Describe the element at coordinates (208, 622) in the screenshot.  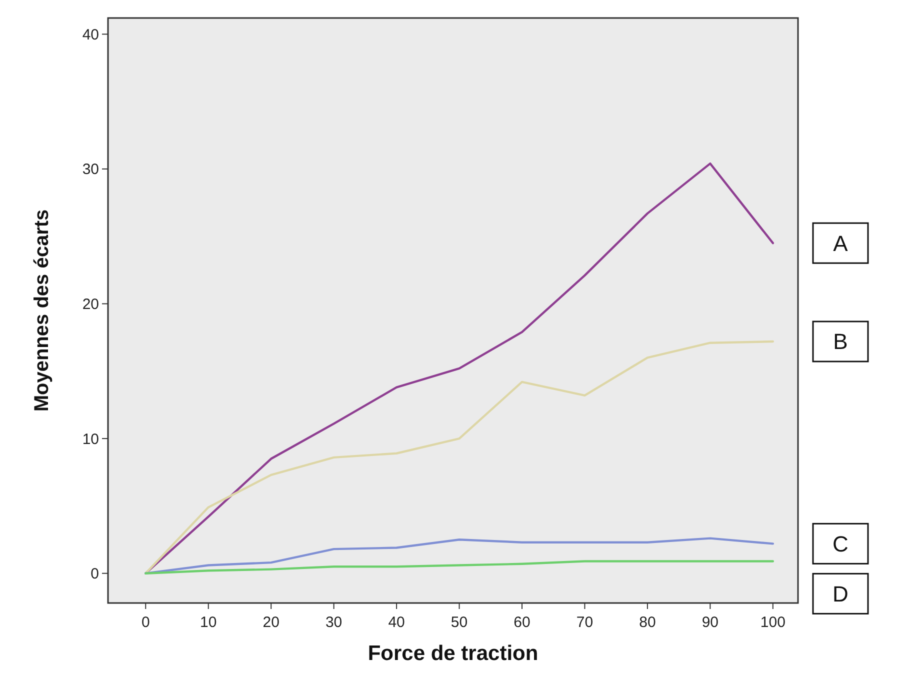
I see `x-tick-label: 10` at that location.